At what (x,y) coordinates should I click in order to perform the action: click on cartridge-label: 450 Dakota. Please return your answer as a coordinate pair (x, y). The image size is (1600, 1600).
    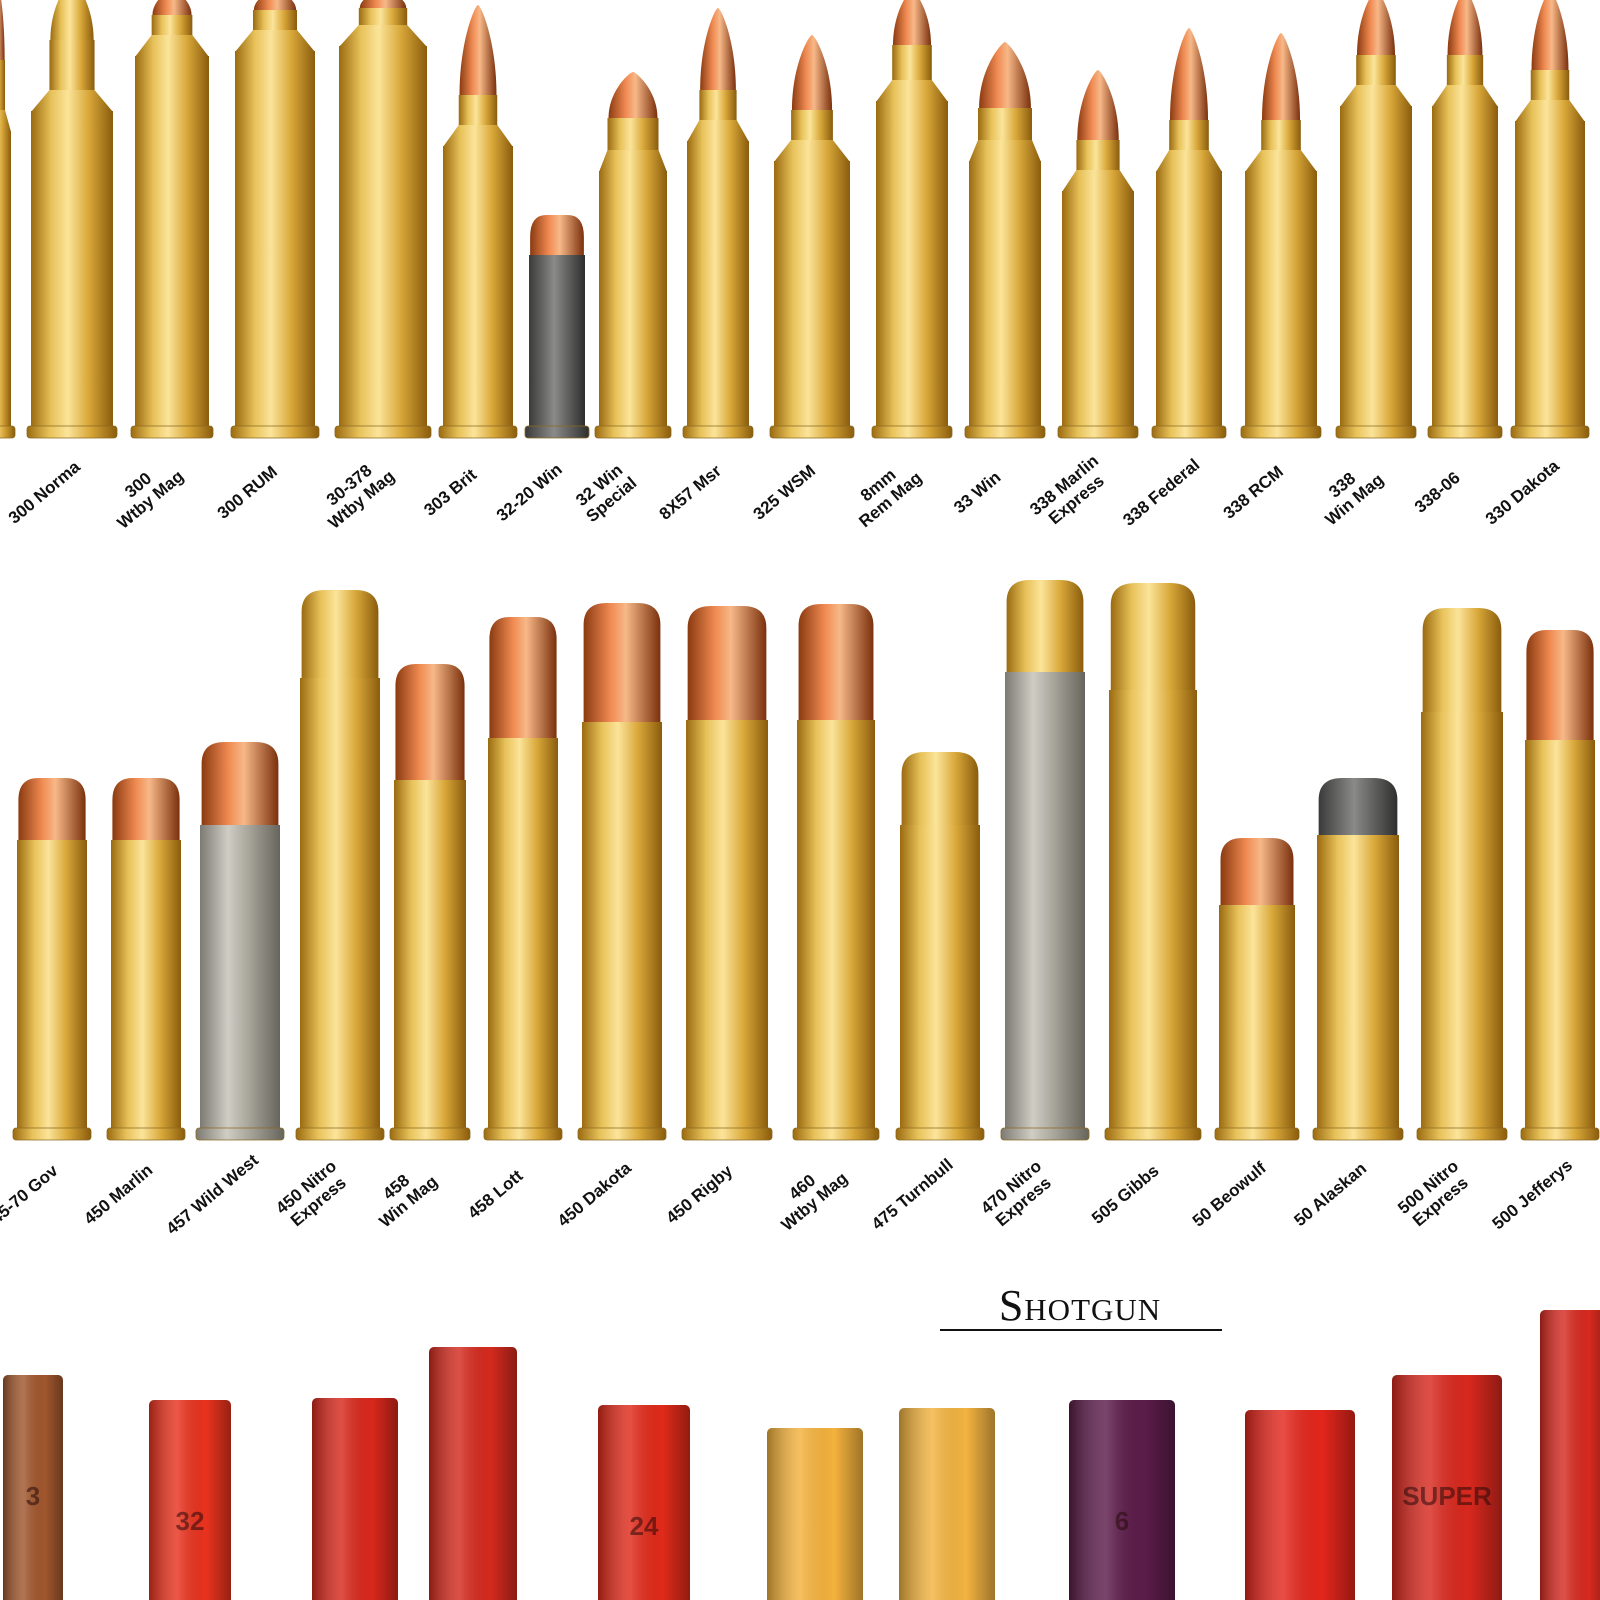
    Looking at the image, I should click on (594, 1194).